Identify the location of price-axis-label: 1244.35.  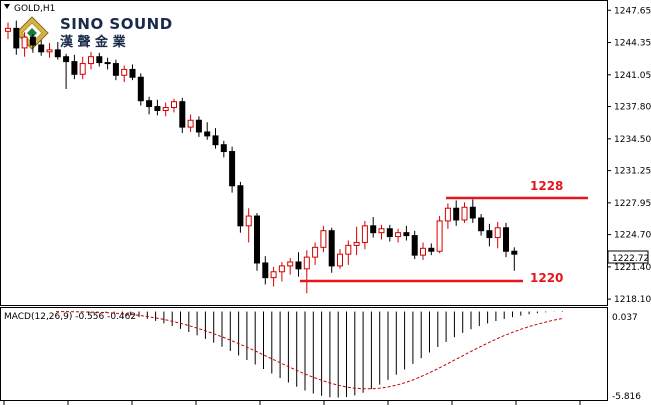
(632, 44).